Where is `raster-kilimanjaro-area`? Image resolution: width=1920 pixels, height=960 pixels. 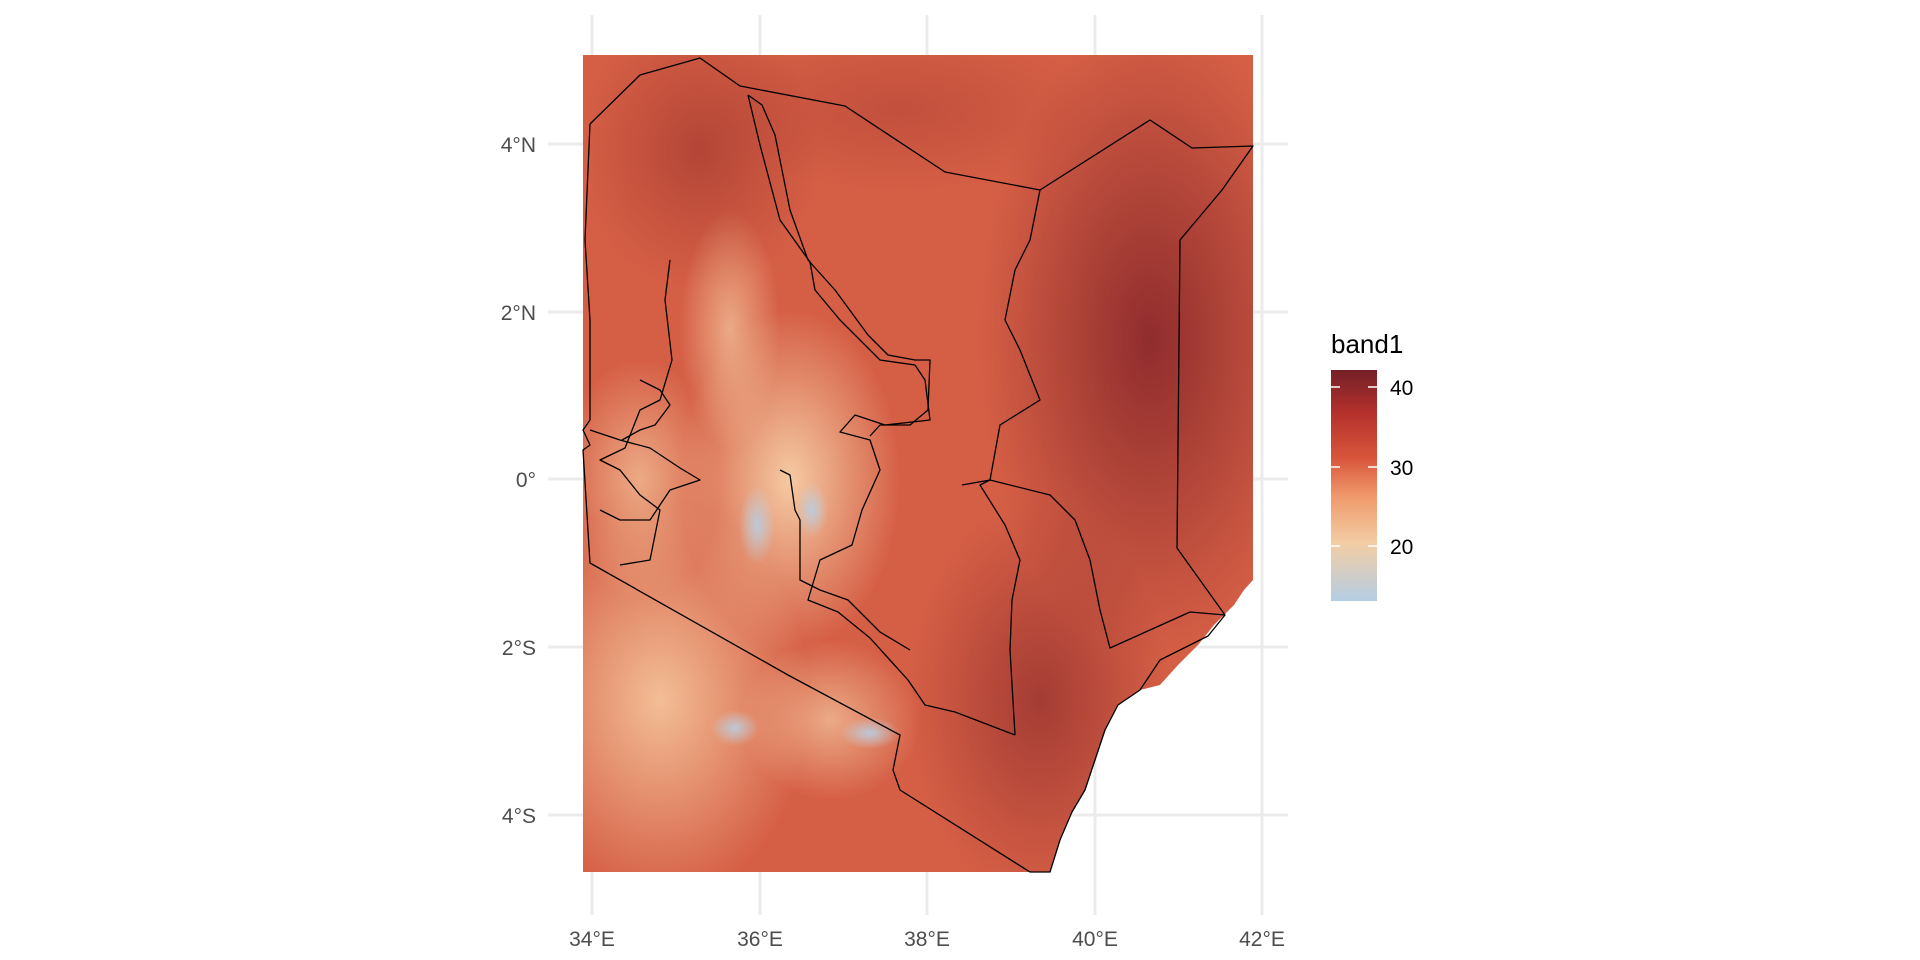
raster-kilimanjaro-area is located at coordinates (830, 720).